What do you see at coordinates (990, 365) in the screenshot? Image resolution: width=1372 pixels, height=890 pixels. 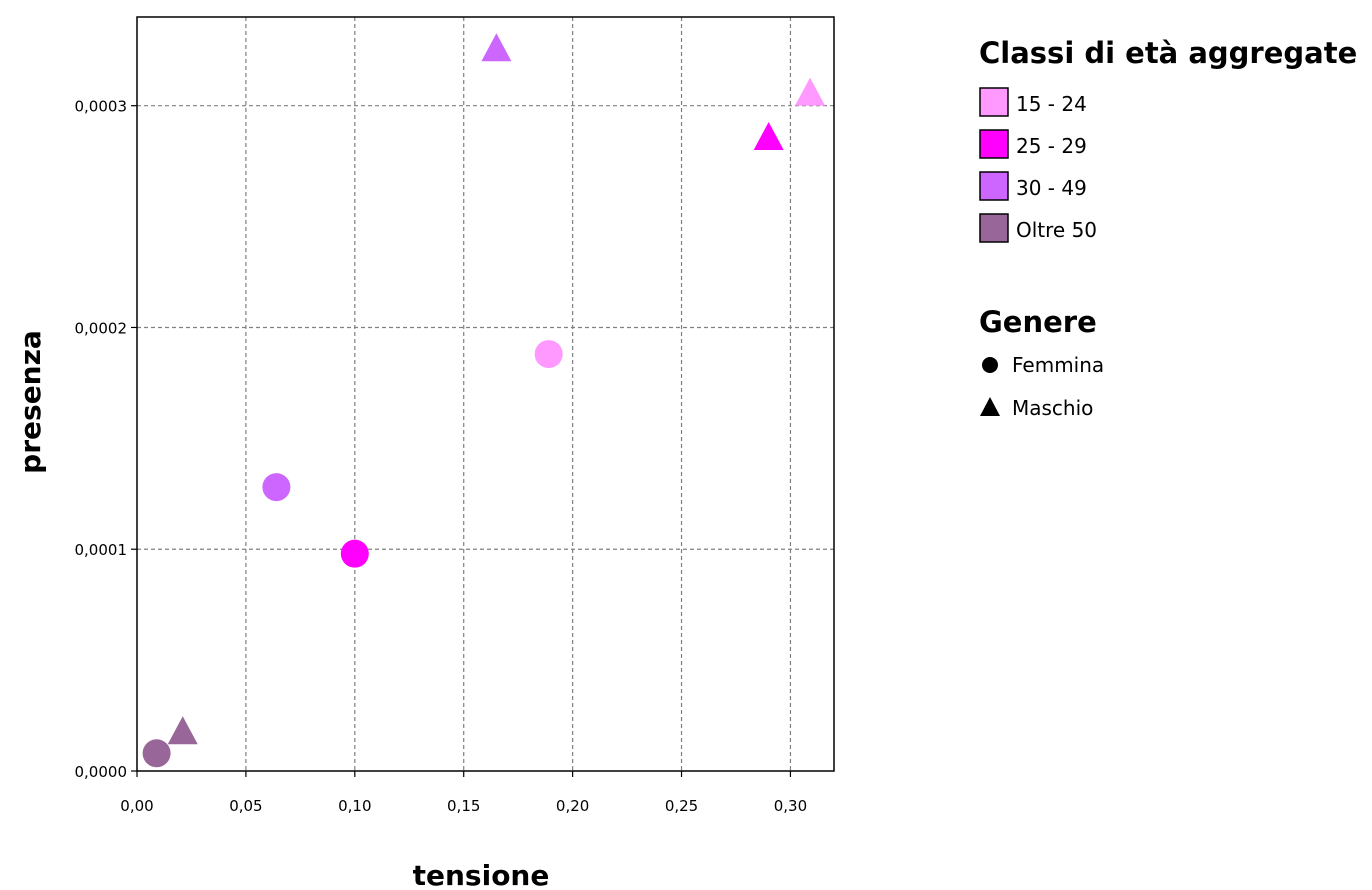 I see `legend-circle-icon` at bounding box center [990, 365].